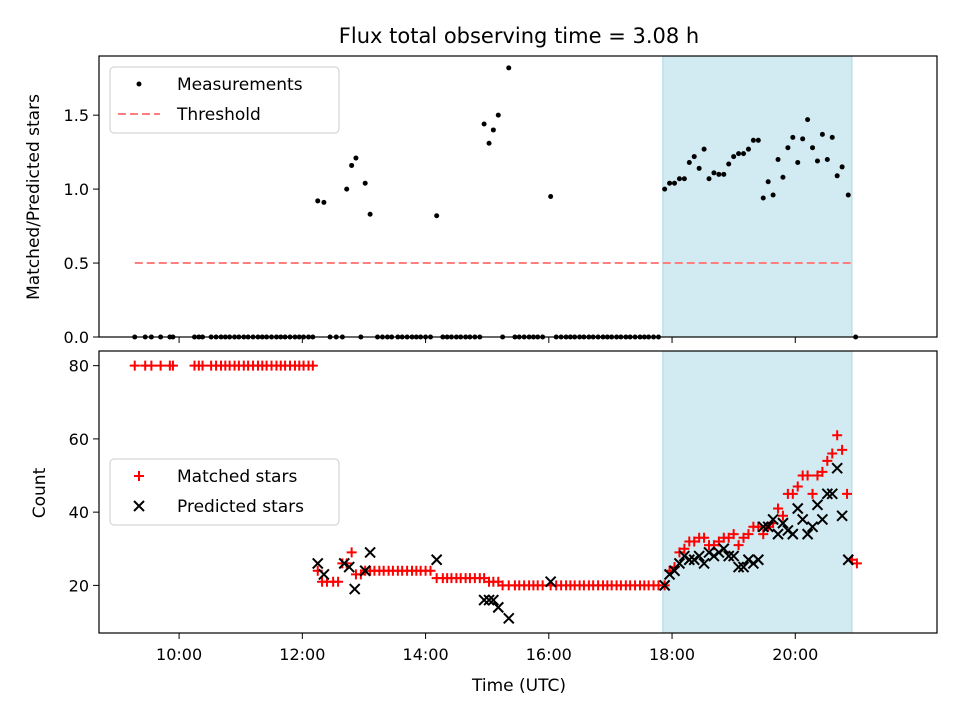 This screenshot has height=720, width=960. What do you see at coordinates (518, 686) in the screenshot?
I see `x-axis-label: Time (UTC)` at bounding box center [518, 686].